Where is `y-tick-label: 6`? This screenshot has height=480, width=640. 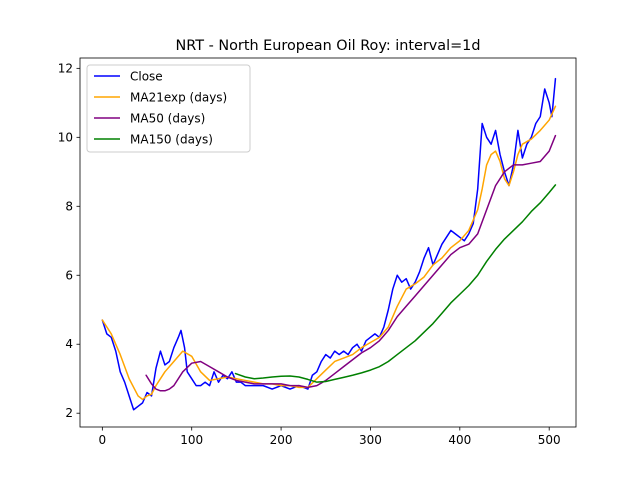
y-tick-label: 6 is located at coordinates (69, 275).